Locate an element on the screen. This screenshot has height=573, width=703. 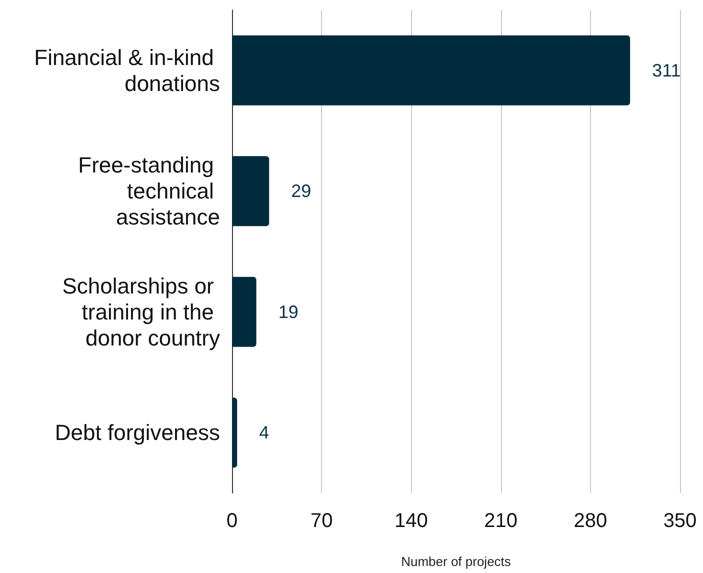
x-tick-label: 210 is located at coordinates (501, 521).